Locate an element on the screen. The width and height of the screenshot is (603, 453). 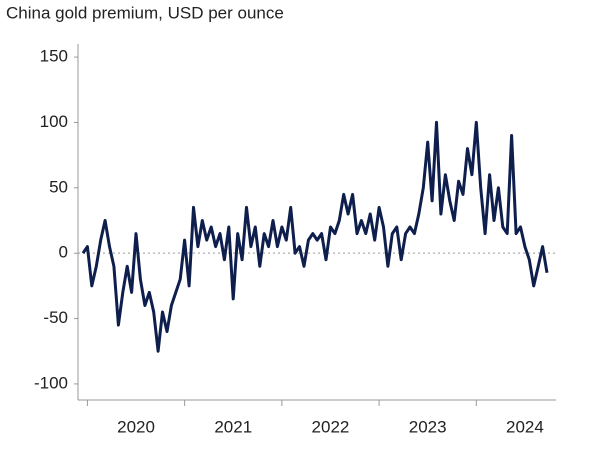
y-tick-label: 50 is located at coordinates (58, 186).